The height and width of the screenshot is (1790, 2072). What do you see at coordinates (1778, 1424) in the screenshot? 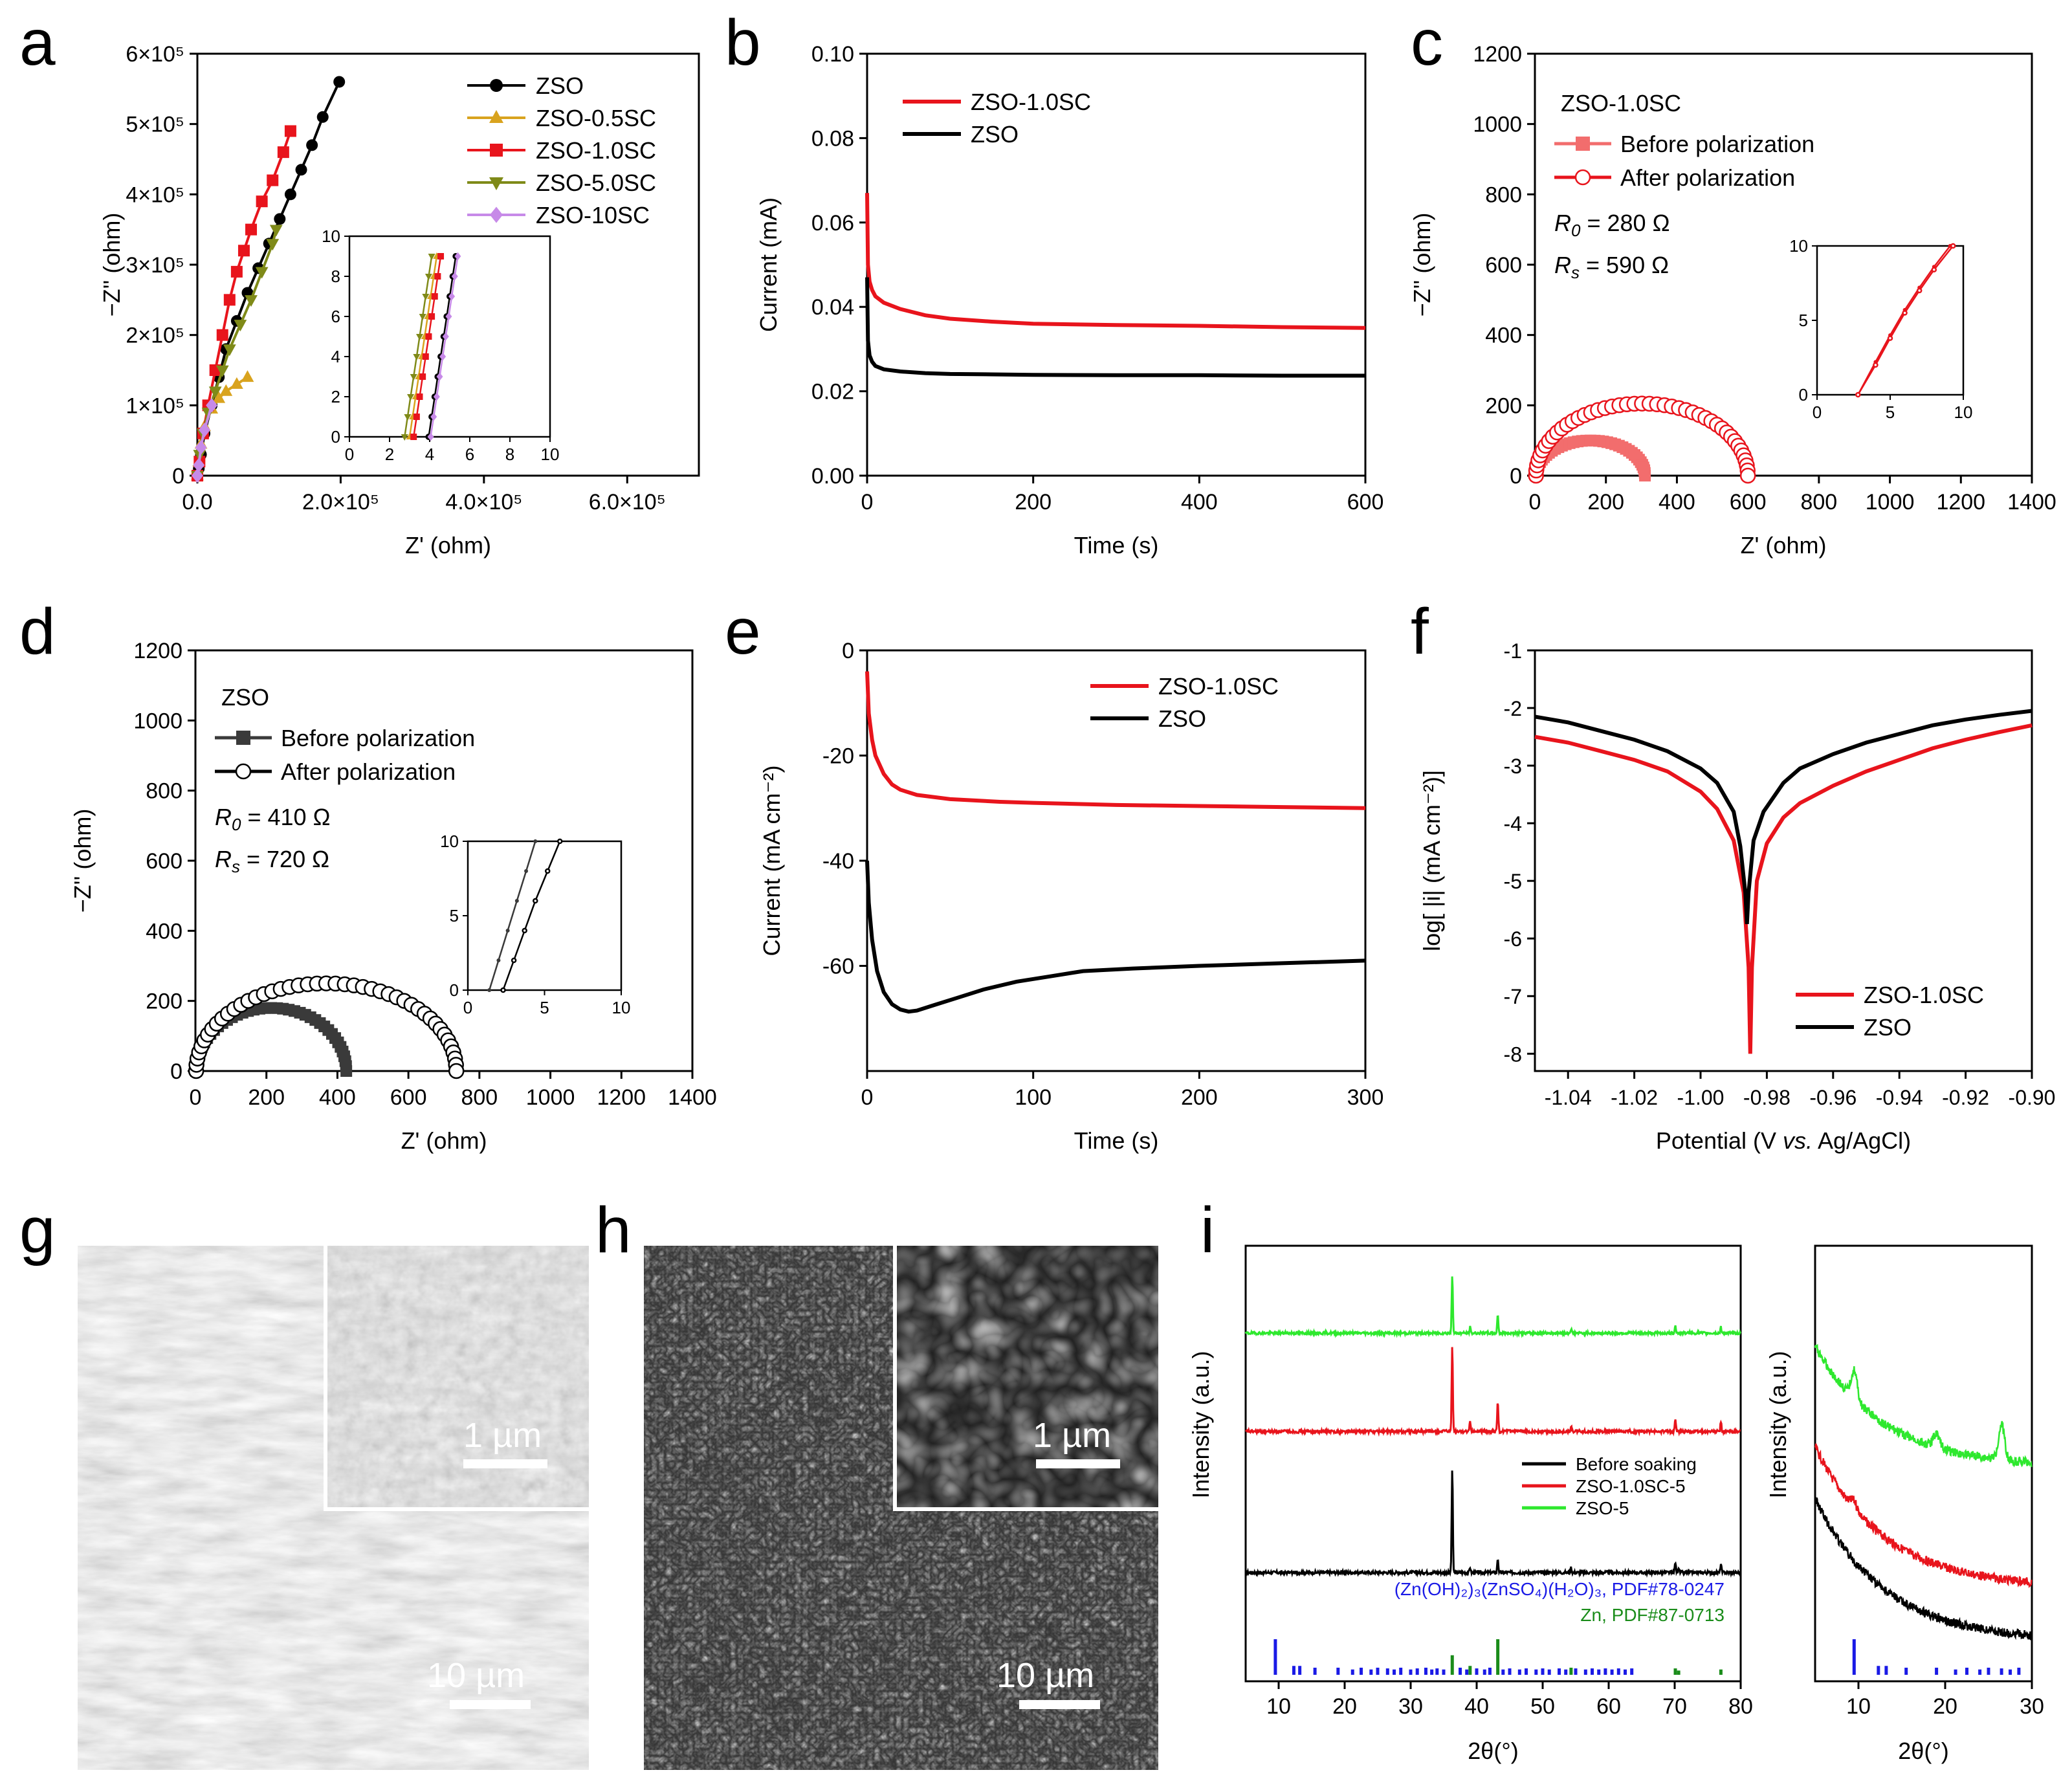
I see `y-axis-label-i-zoom: Intensity (a.u.)` at bounding box center [1778, 1424].